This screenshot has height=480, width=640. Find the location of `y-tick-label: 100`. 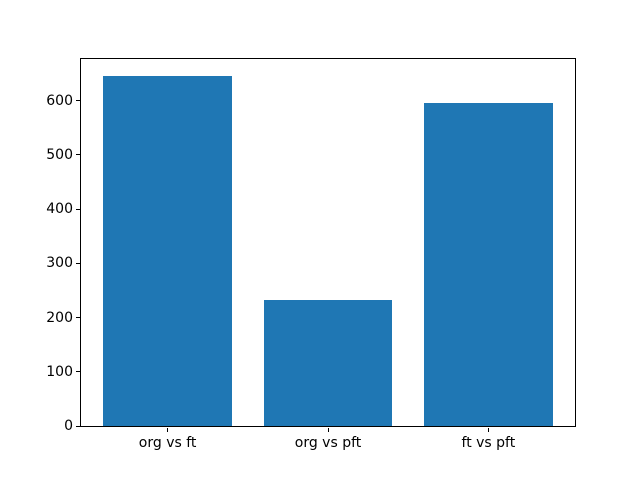

y-tick-label: 100 is located at coordinates (59, 371).